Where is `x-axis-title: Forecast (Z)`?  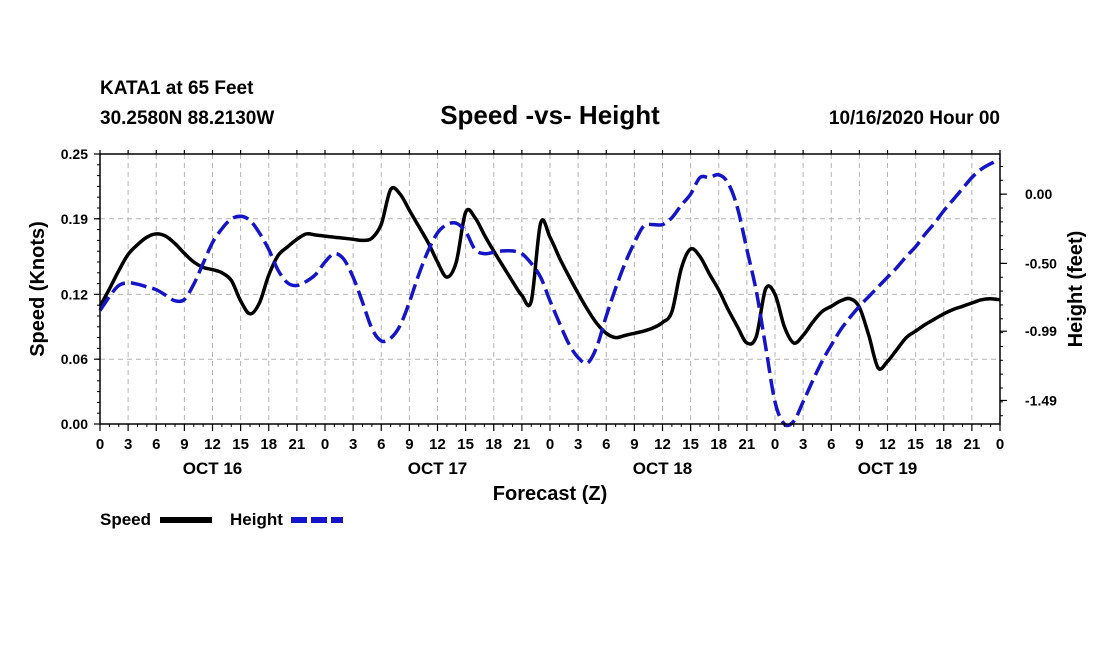
x-axis-title: Forecast (Z) is located at coordinates (550, 494).